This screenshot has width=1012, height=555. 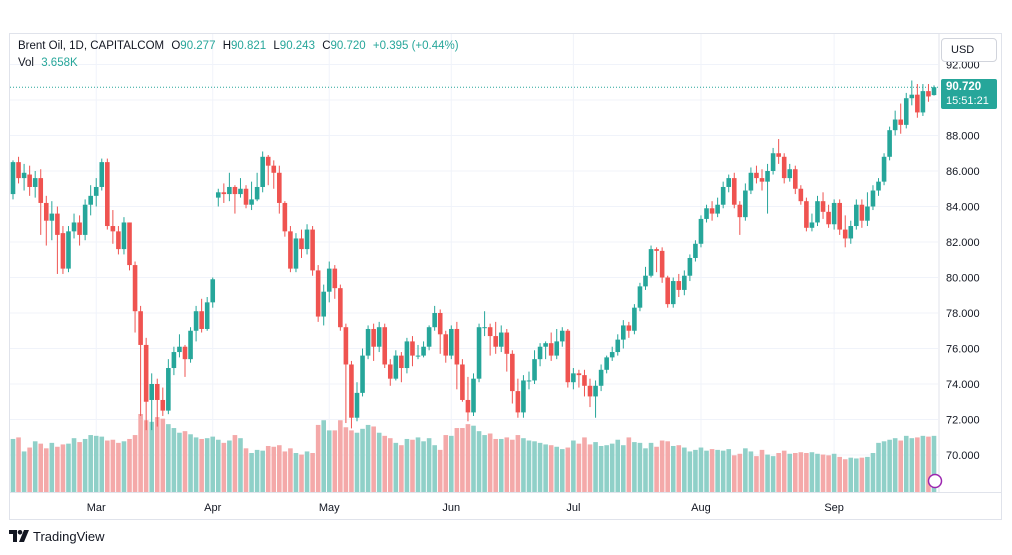 I want to click on low-value: 90.243, so click(x=297, y=46).